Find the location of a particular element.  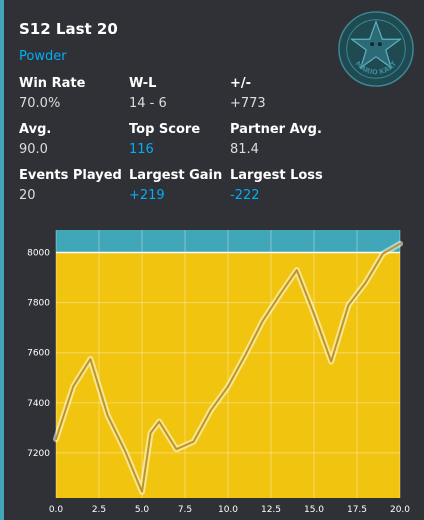

player-link: Powder is located at coordinates (43, 56).